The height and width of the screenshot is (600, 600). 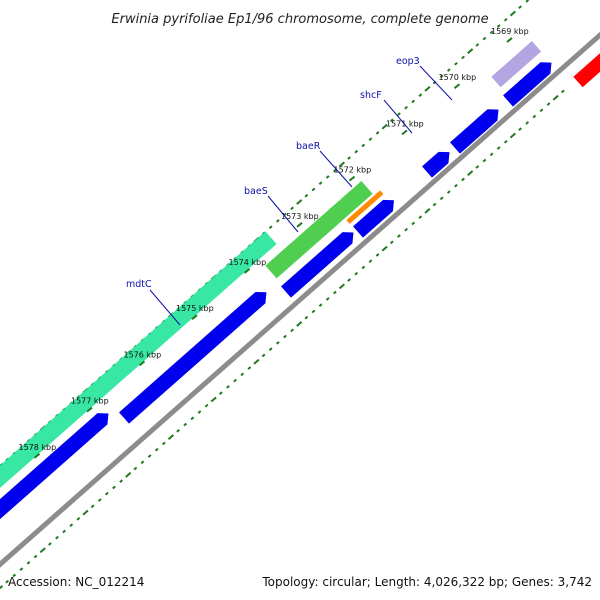 I want to click on feature-band-green-shape, so click(x=319, y=229).